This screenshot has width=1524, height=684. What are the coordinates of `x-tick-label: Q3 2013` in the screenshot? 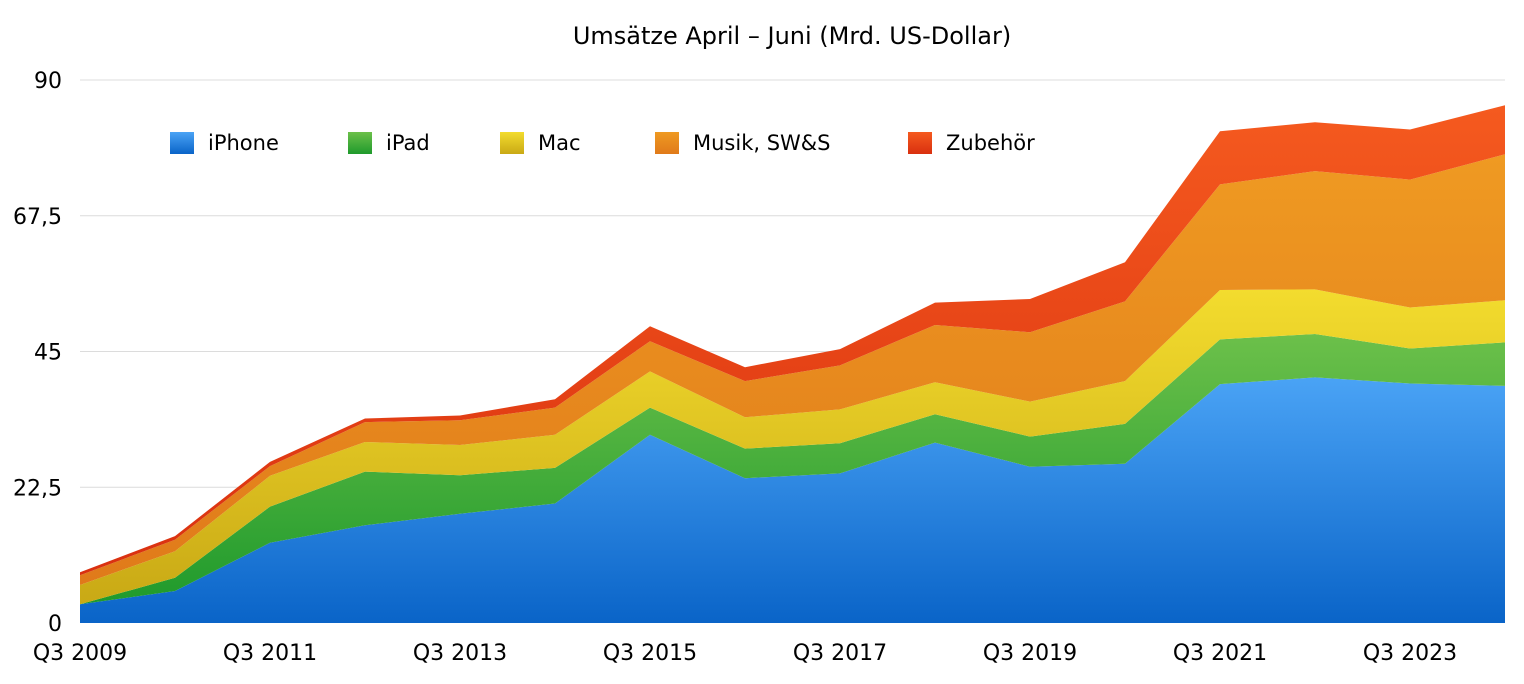 It's located at (460, 653).